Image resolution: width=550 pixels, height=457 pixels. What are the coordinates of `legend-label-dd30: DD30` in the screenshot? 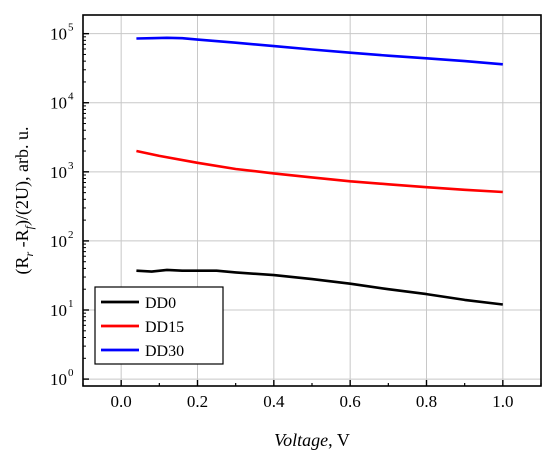 It's located at (164, 351).